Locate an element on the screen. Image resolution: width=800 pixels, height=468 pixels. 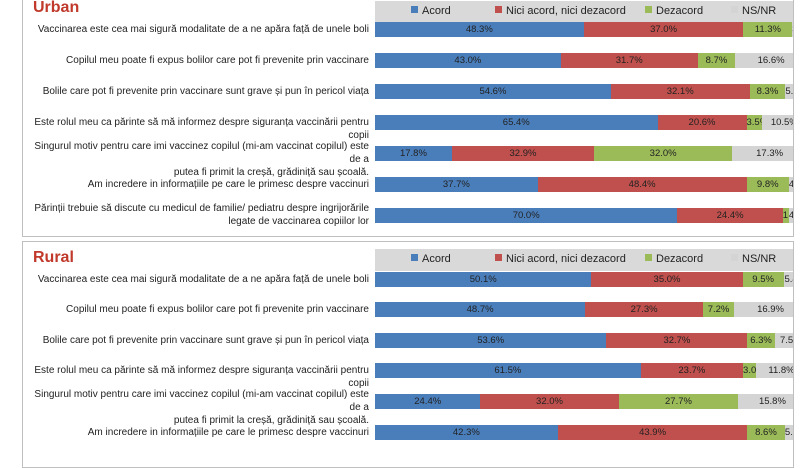
bar-segment-acord: 61.5% is located at coordinates (508, 371).